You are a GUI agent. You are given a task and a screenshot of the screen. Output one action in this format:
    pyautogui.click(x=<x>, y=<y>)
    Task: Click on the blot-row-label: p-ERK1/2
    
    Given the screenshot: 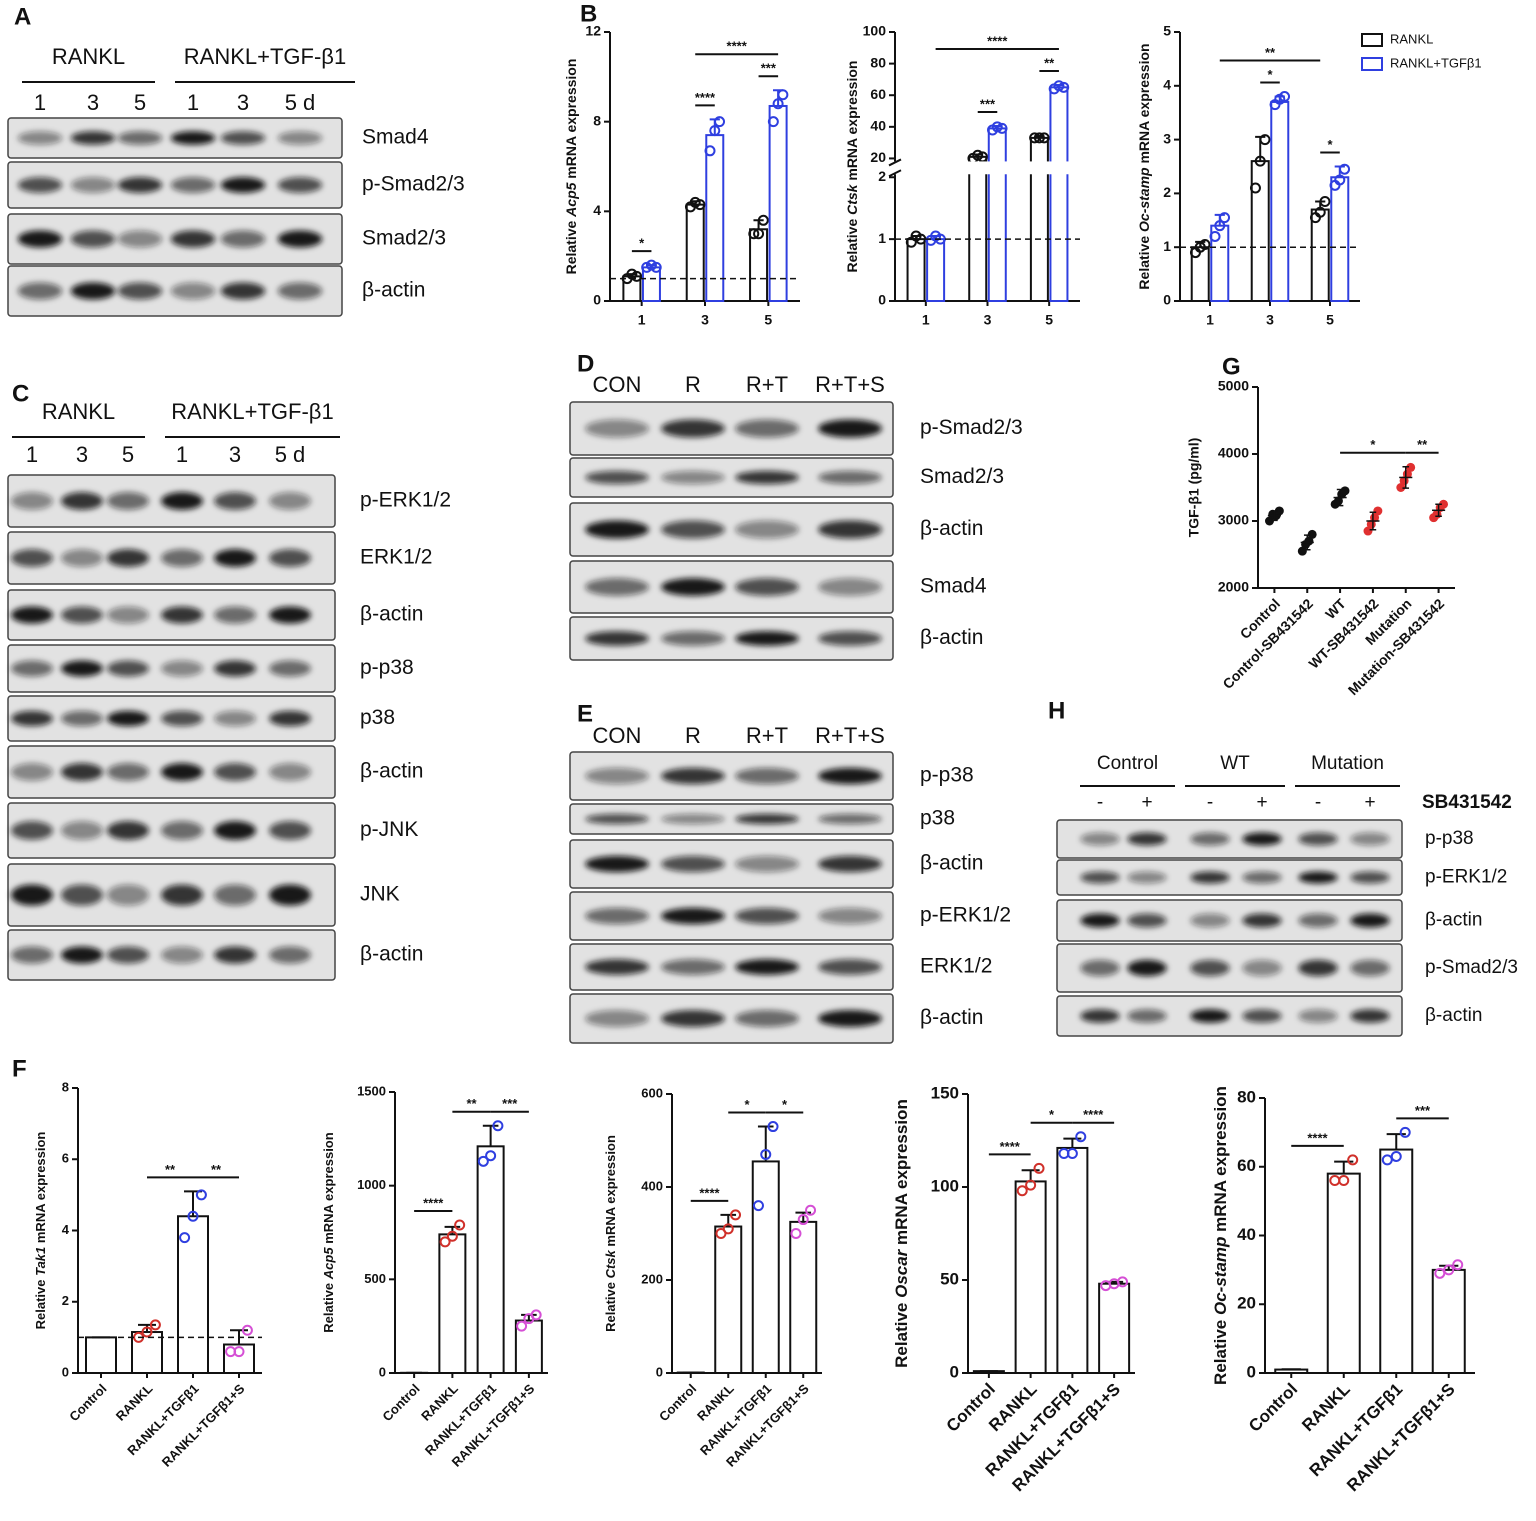 What is the action you would take?
    pyautogui.click(x=405, y=500)
    